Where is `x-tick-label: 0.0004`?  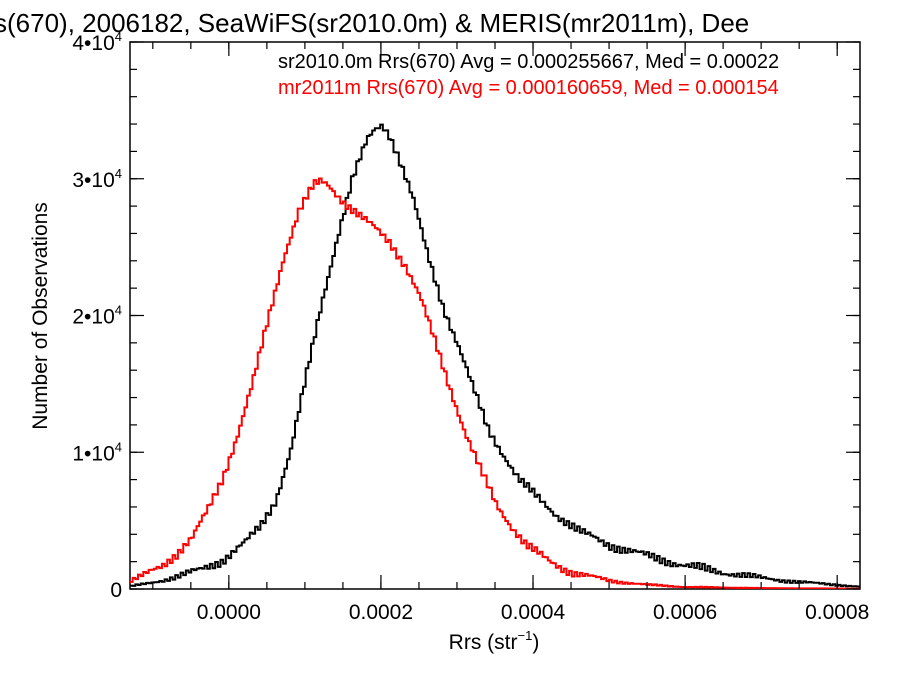
x-tick-label: 0.0004 is located at coordinates (533, 612).